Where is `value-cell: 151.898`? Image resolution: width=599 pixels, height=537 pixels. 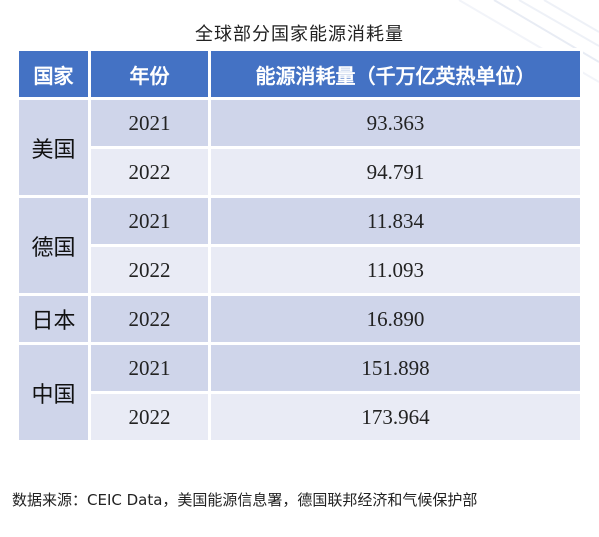 value-cell: 151.898 is located at coordinates (395, 368).